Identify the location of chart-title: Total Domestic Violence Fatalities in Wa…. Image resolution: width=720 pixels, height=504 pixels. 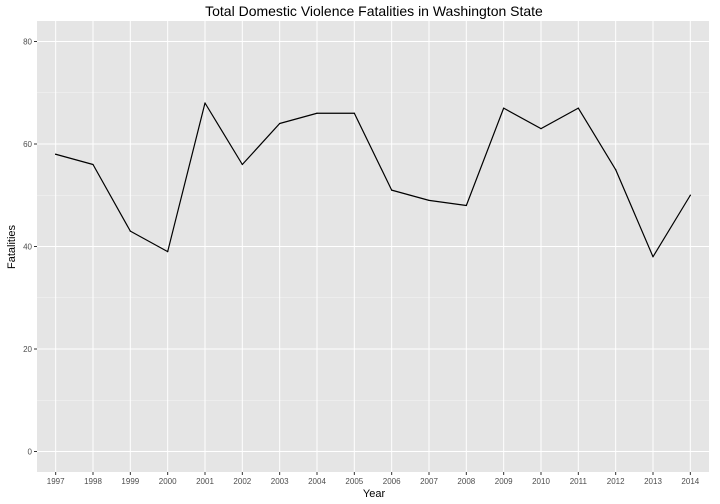
(374, 11).